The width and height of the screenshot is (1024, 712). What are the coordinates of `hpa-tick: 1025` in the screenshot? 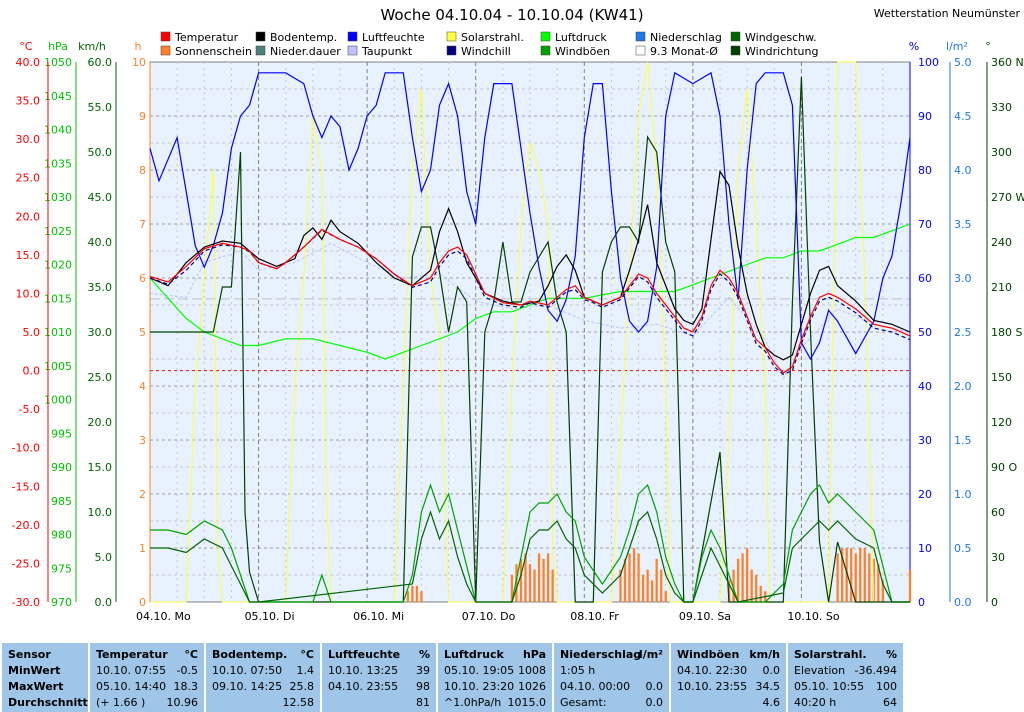 It's located at (58, 231).